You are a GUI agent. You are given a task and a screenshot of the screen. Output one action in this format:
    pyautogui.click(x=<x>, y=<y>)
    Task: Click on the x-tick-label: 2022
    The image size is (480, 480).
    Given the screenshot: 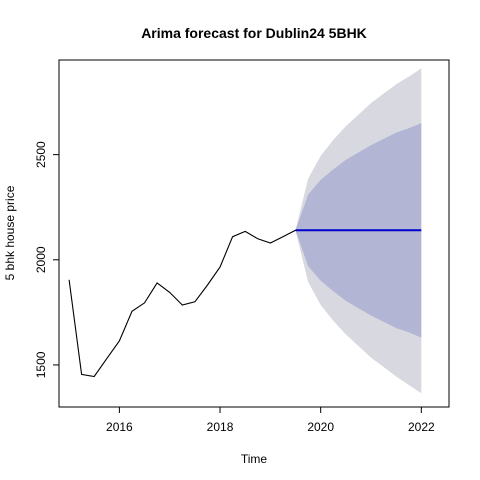 What is the action you would take?
    pyautogui.click(x=421, y=427)
    